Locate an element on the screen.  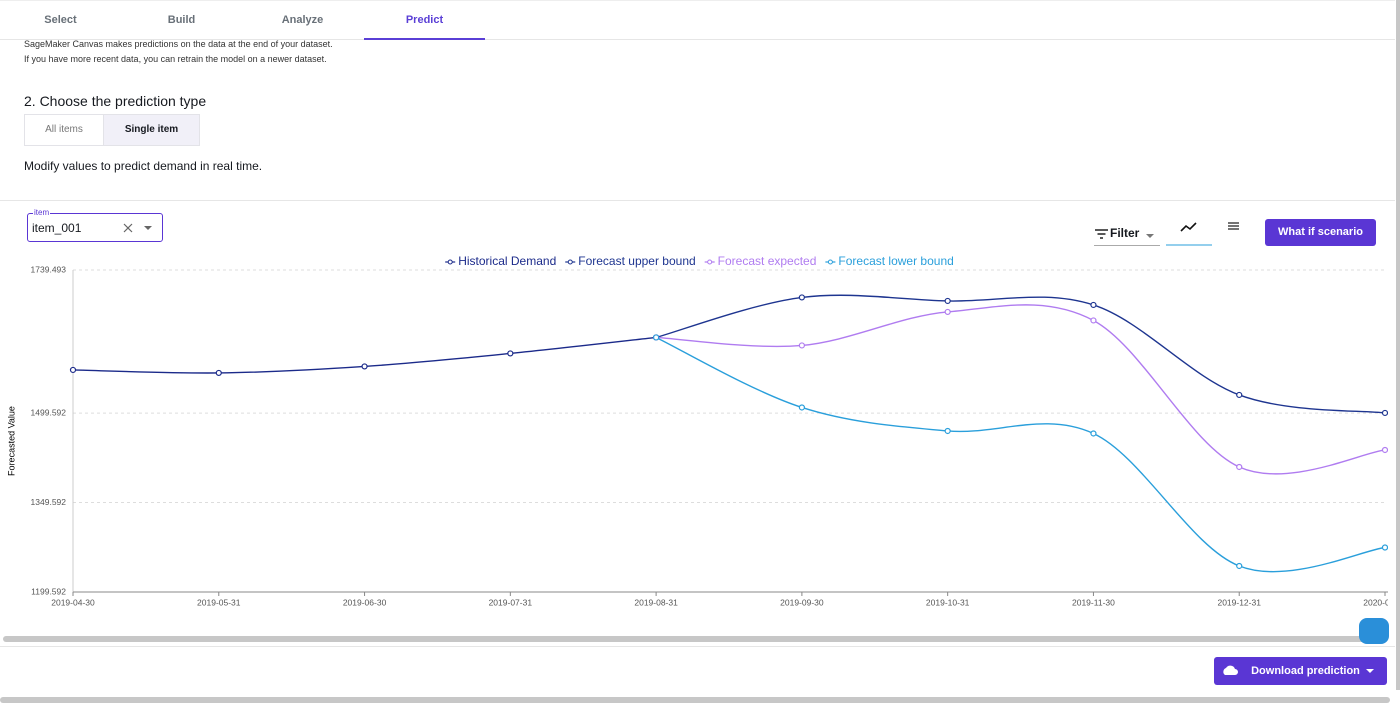
chat-button is located at coordinates (1374, 631).